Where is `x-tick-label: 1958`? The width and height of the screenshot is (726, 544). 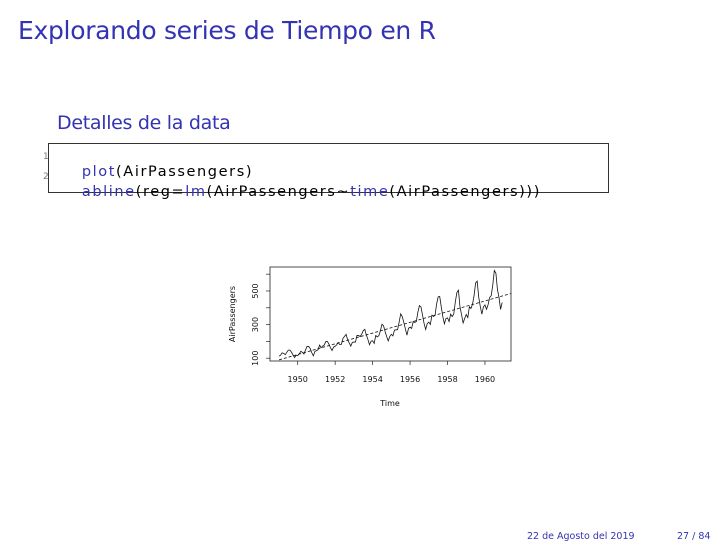 x-tick-label: 1958 is located at coordinates (447, 379).